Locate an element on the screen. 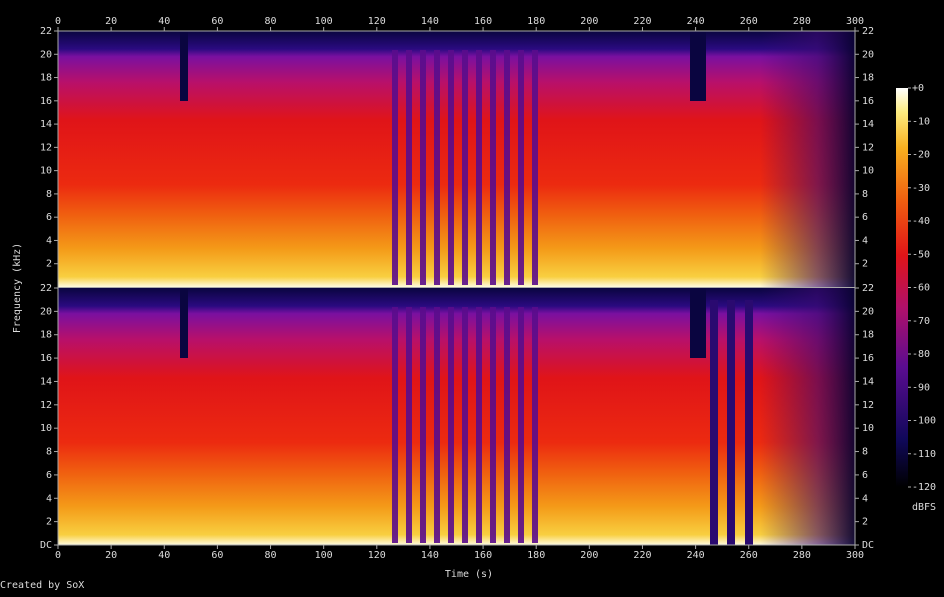  colorbar-tick-label: -100 is located at coordinates (924, 421).